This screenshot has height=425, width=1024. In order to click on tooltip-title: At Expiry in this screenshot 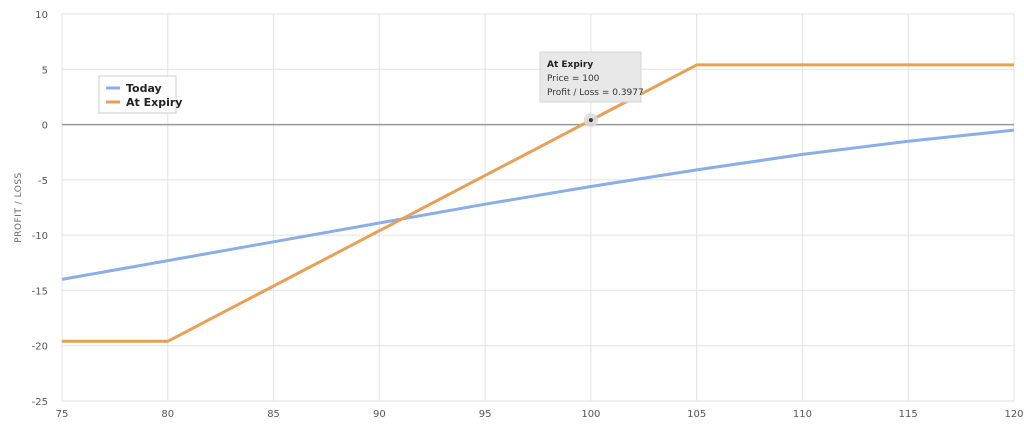, I will do `click(570, 65)`.